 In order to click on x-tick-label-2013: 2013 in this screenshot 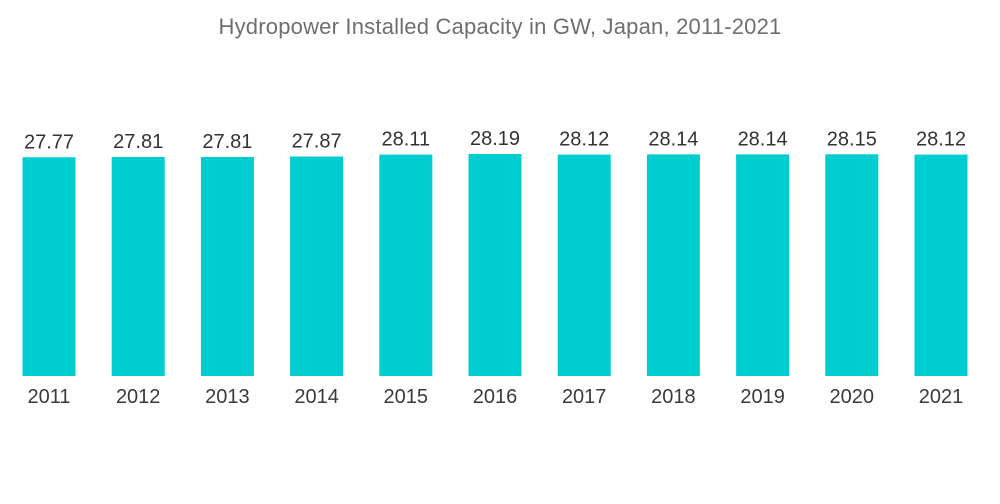, I will do `click(227, 397)`.